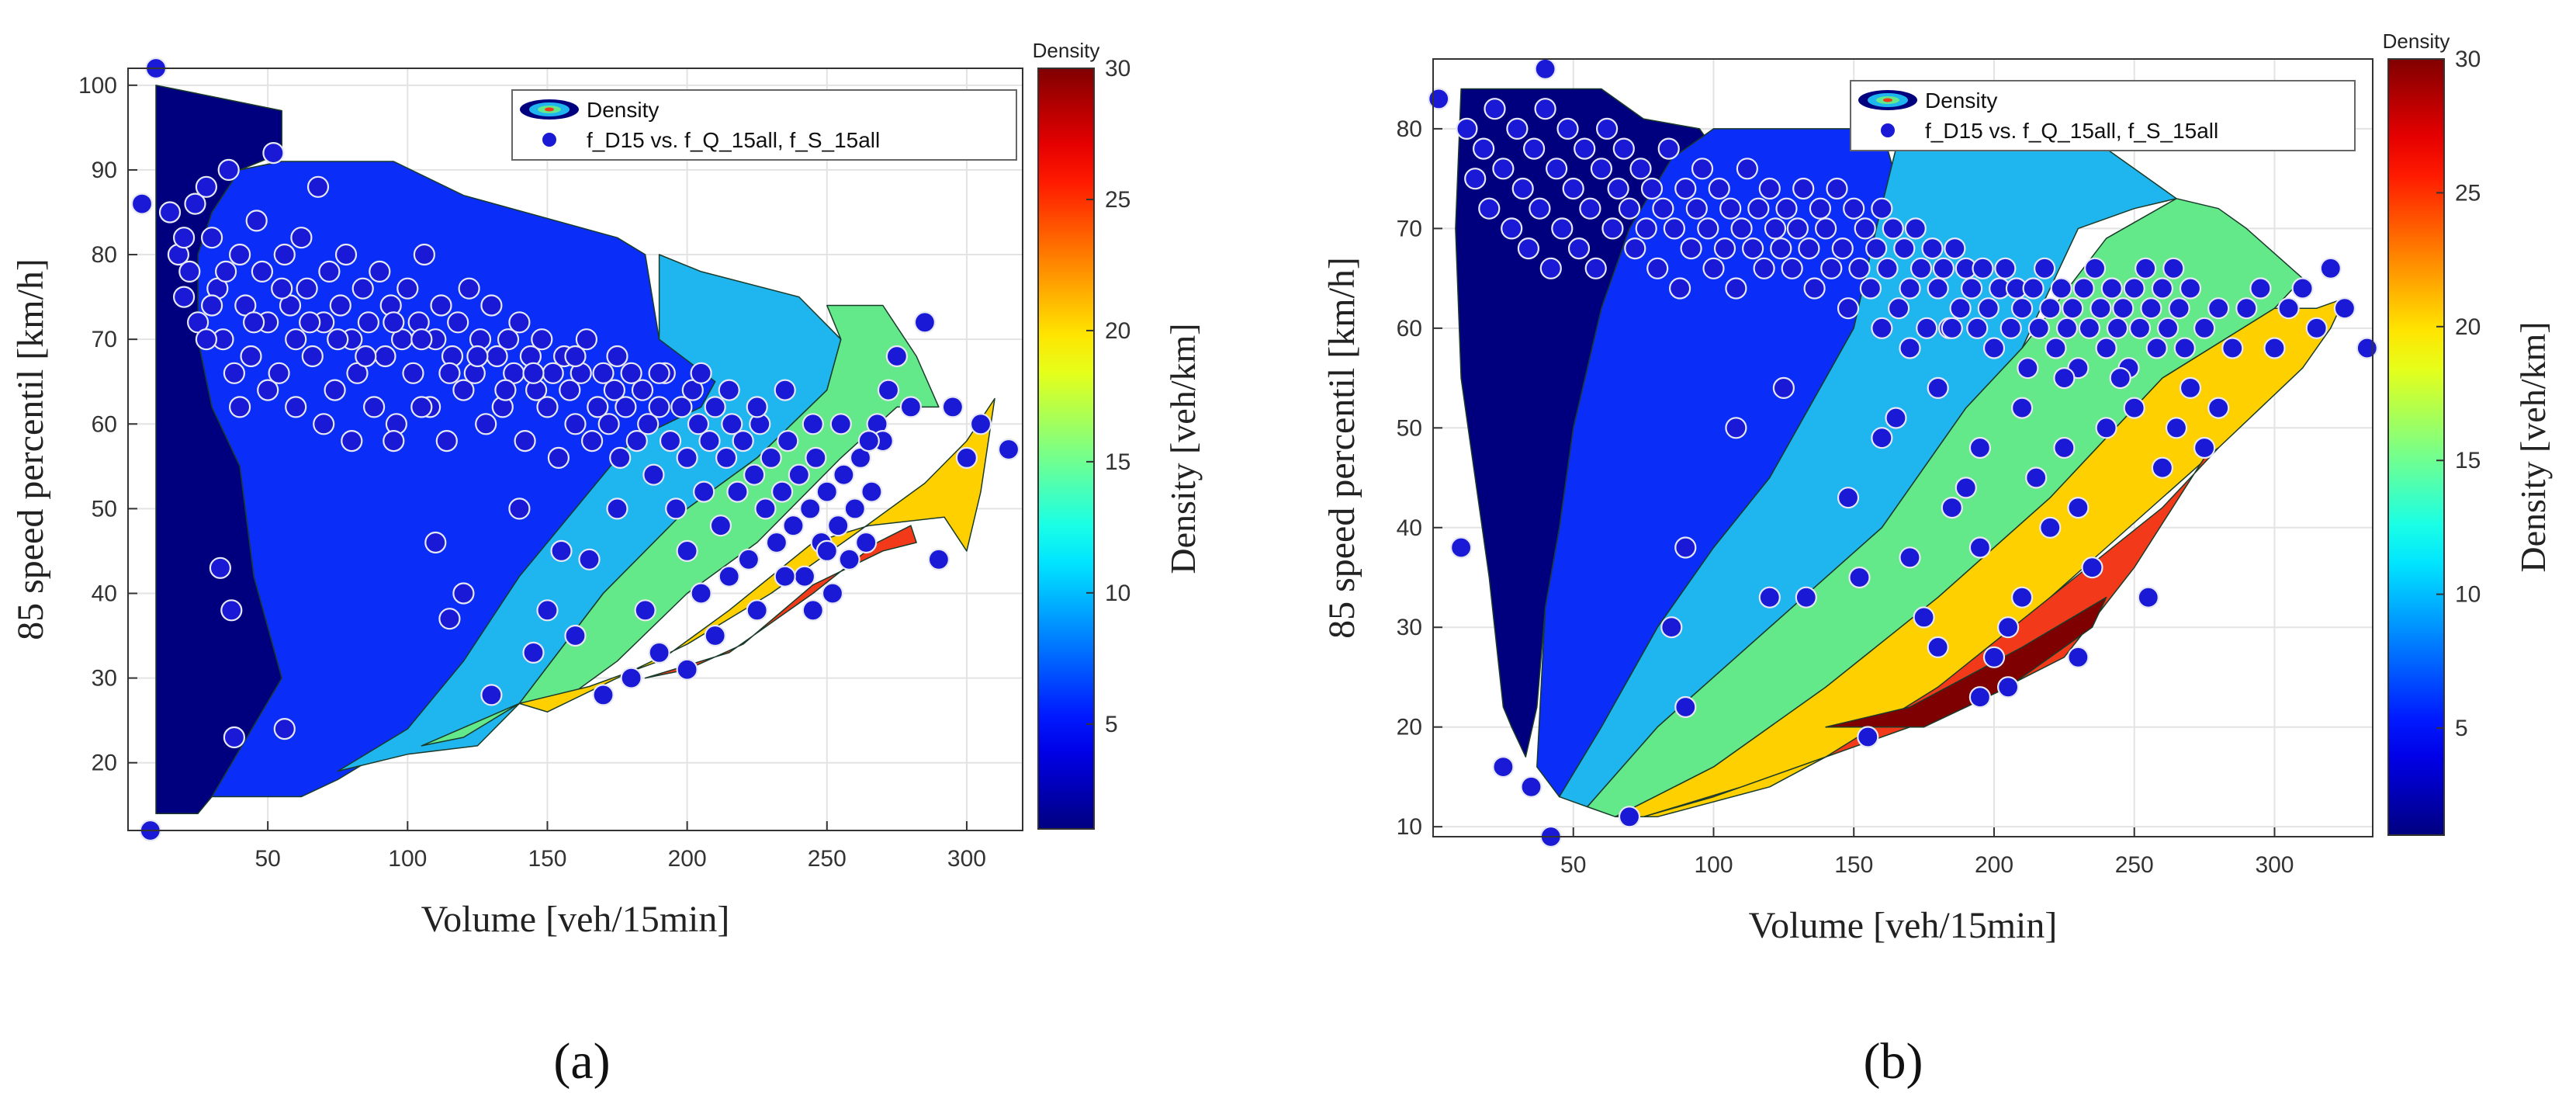  Describe the element at coordinates (1893, 1062) in the screenshot. I see `panel-label-b: (b)` at that location.